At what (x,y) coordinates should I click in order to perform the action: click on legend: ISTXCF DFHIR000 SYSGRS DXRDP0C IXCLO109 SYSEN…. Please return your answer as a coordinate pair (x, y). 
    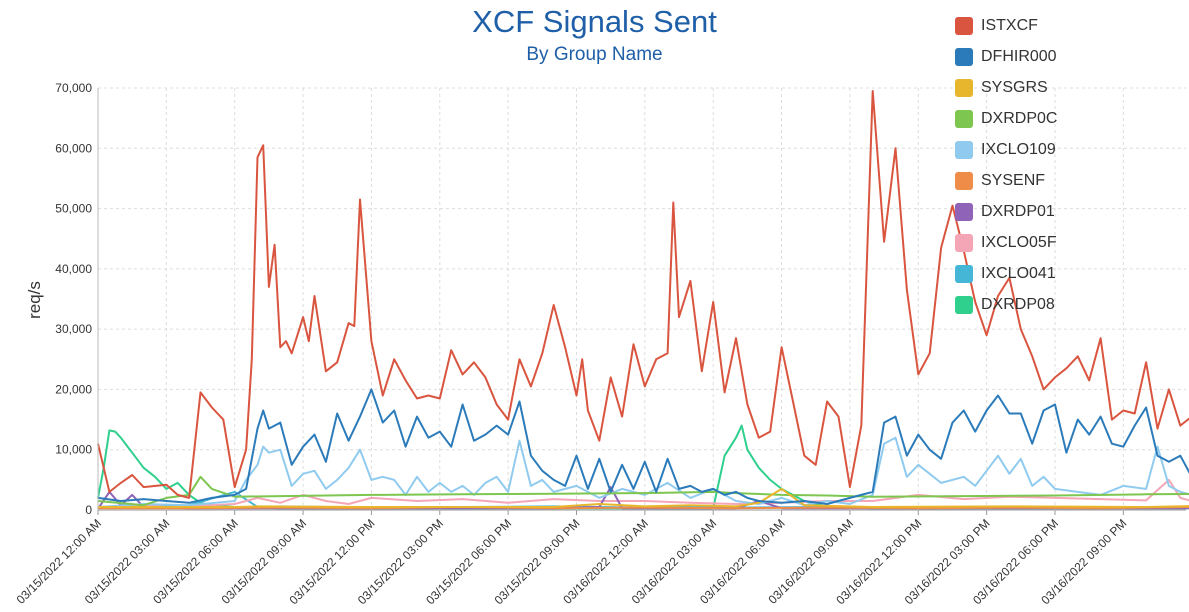
    Looking at the image, I should click on (1006, 165).